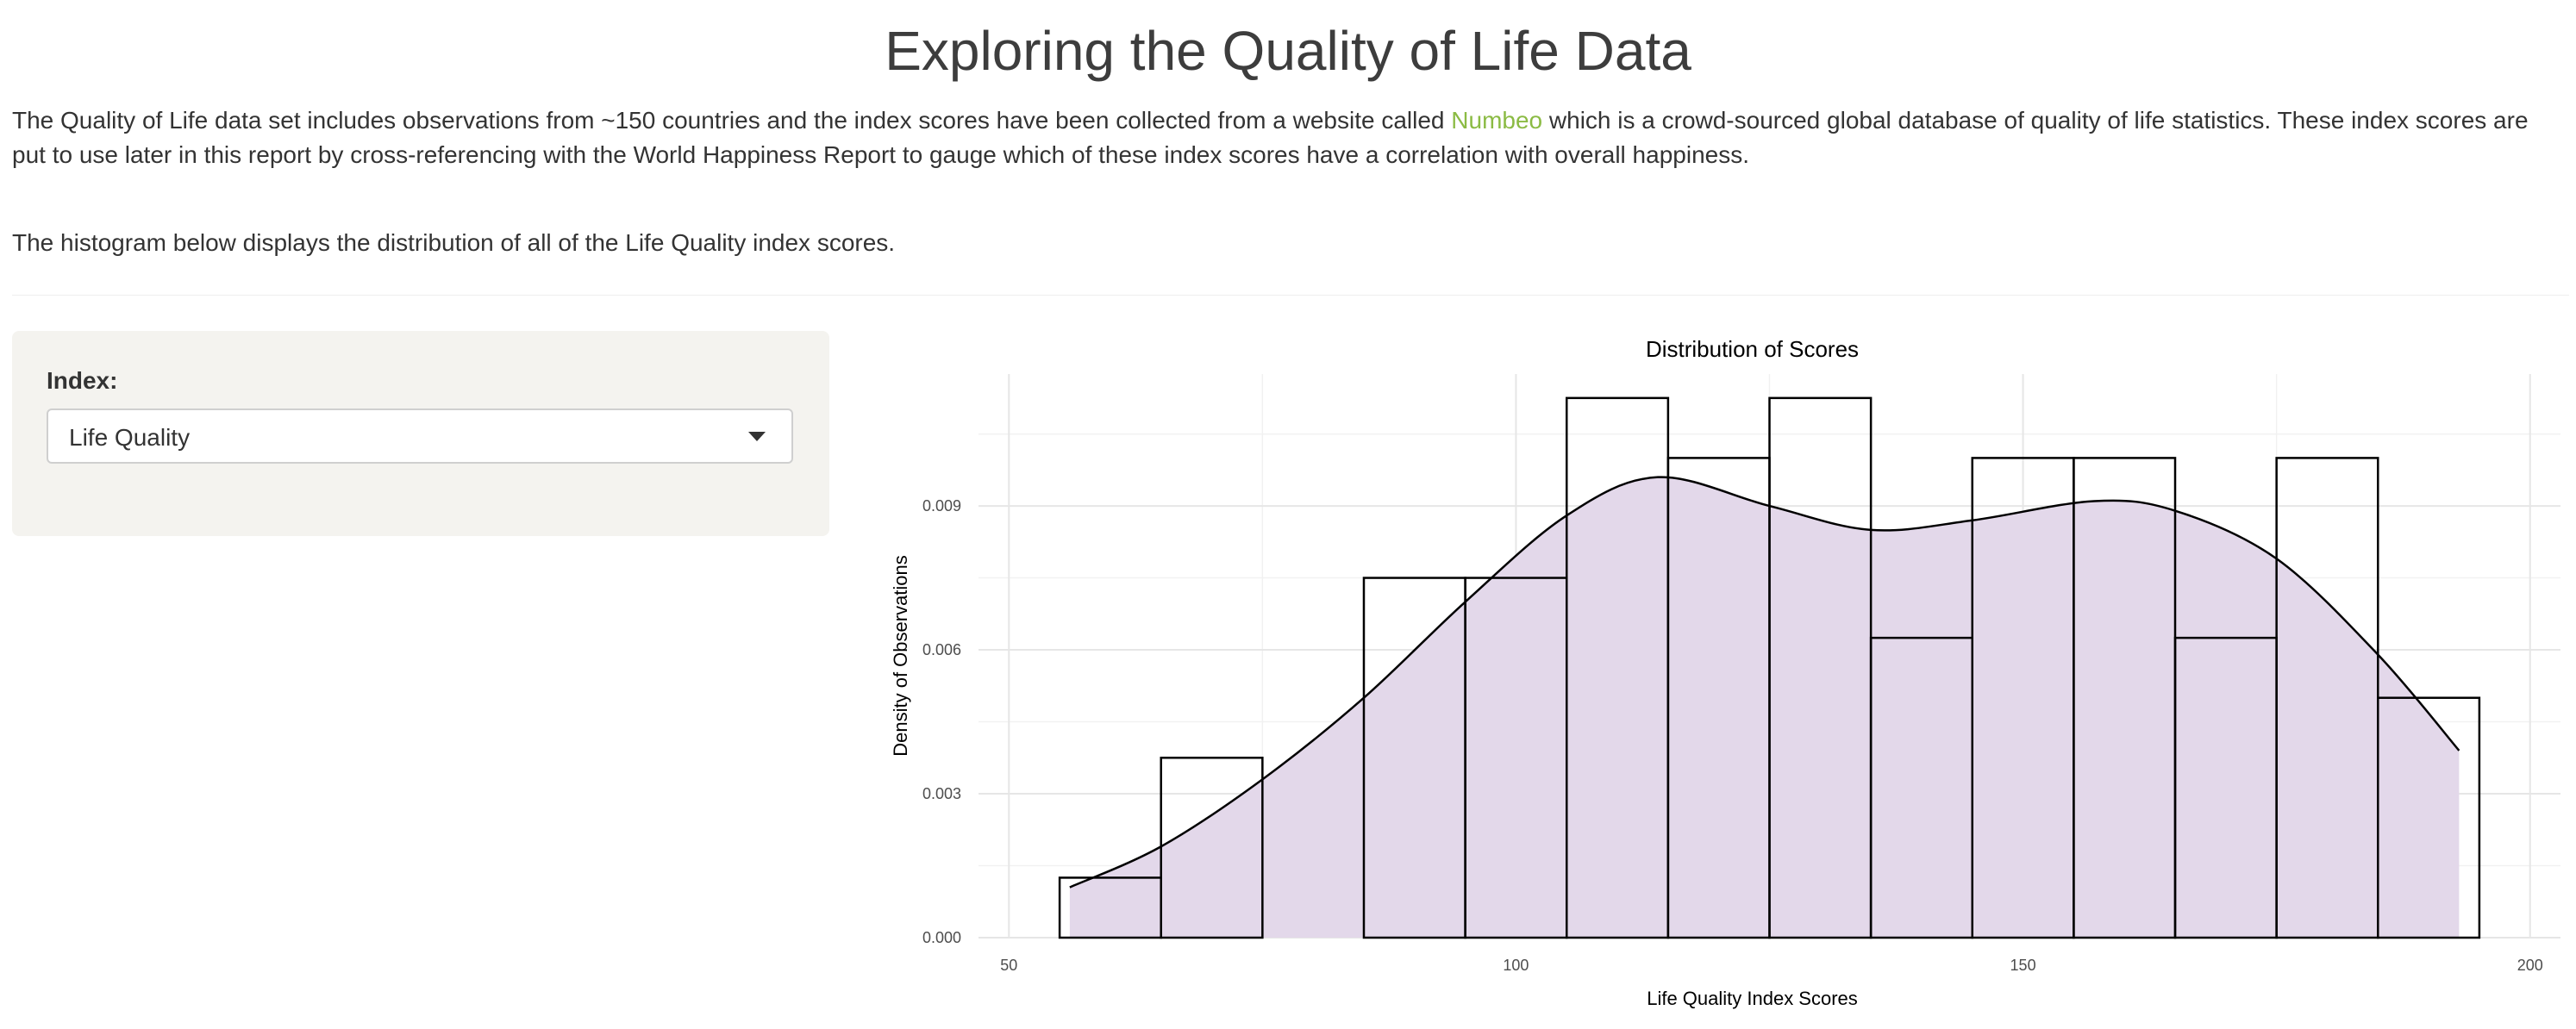  What do you see at coordinates (1009, 966) in the screenshot?
I see `x-tick-label: 50` at bounding box center [1009, 966].